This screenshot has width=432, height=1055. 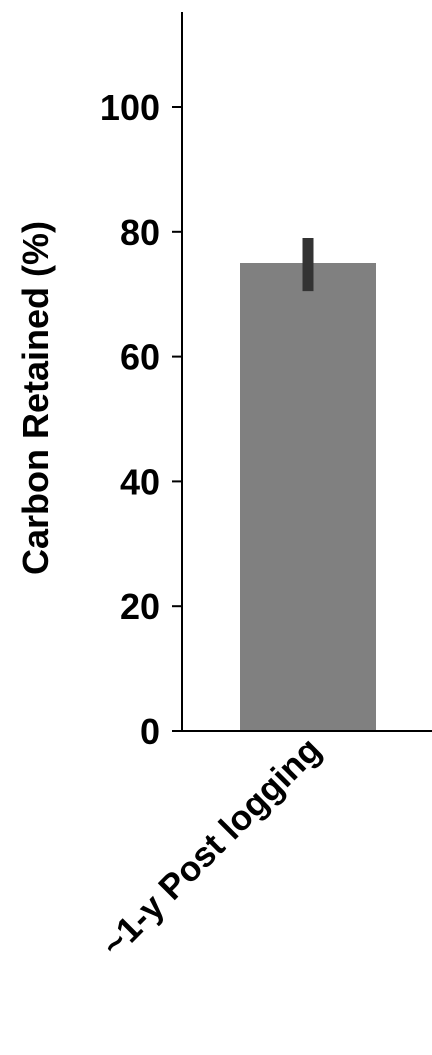 I want to click on plot-area, so click(x=308, y=484).